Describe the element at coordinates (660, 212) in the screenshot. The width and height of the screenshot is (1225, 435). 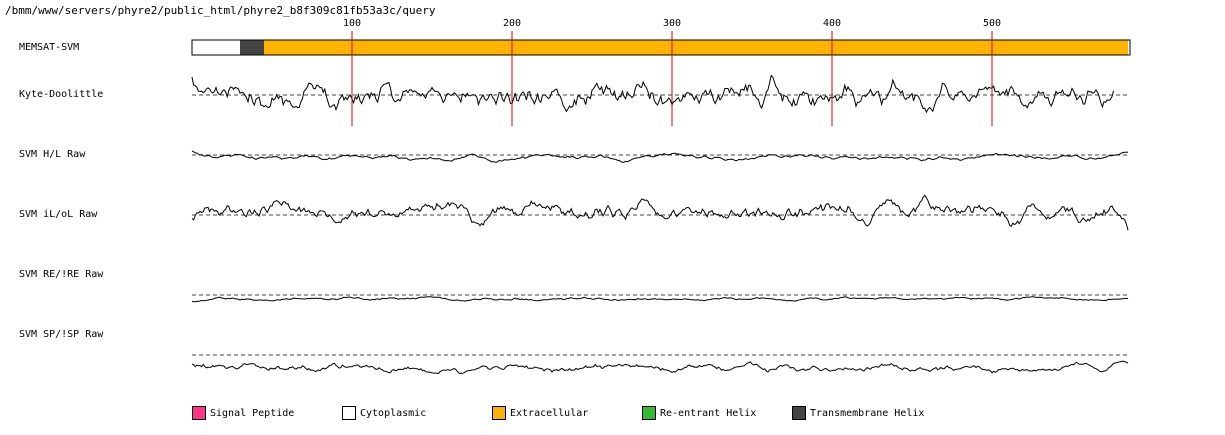
I see `profile-trace-svm-ilol` at that location.